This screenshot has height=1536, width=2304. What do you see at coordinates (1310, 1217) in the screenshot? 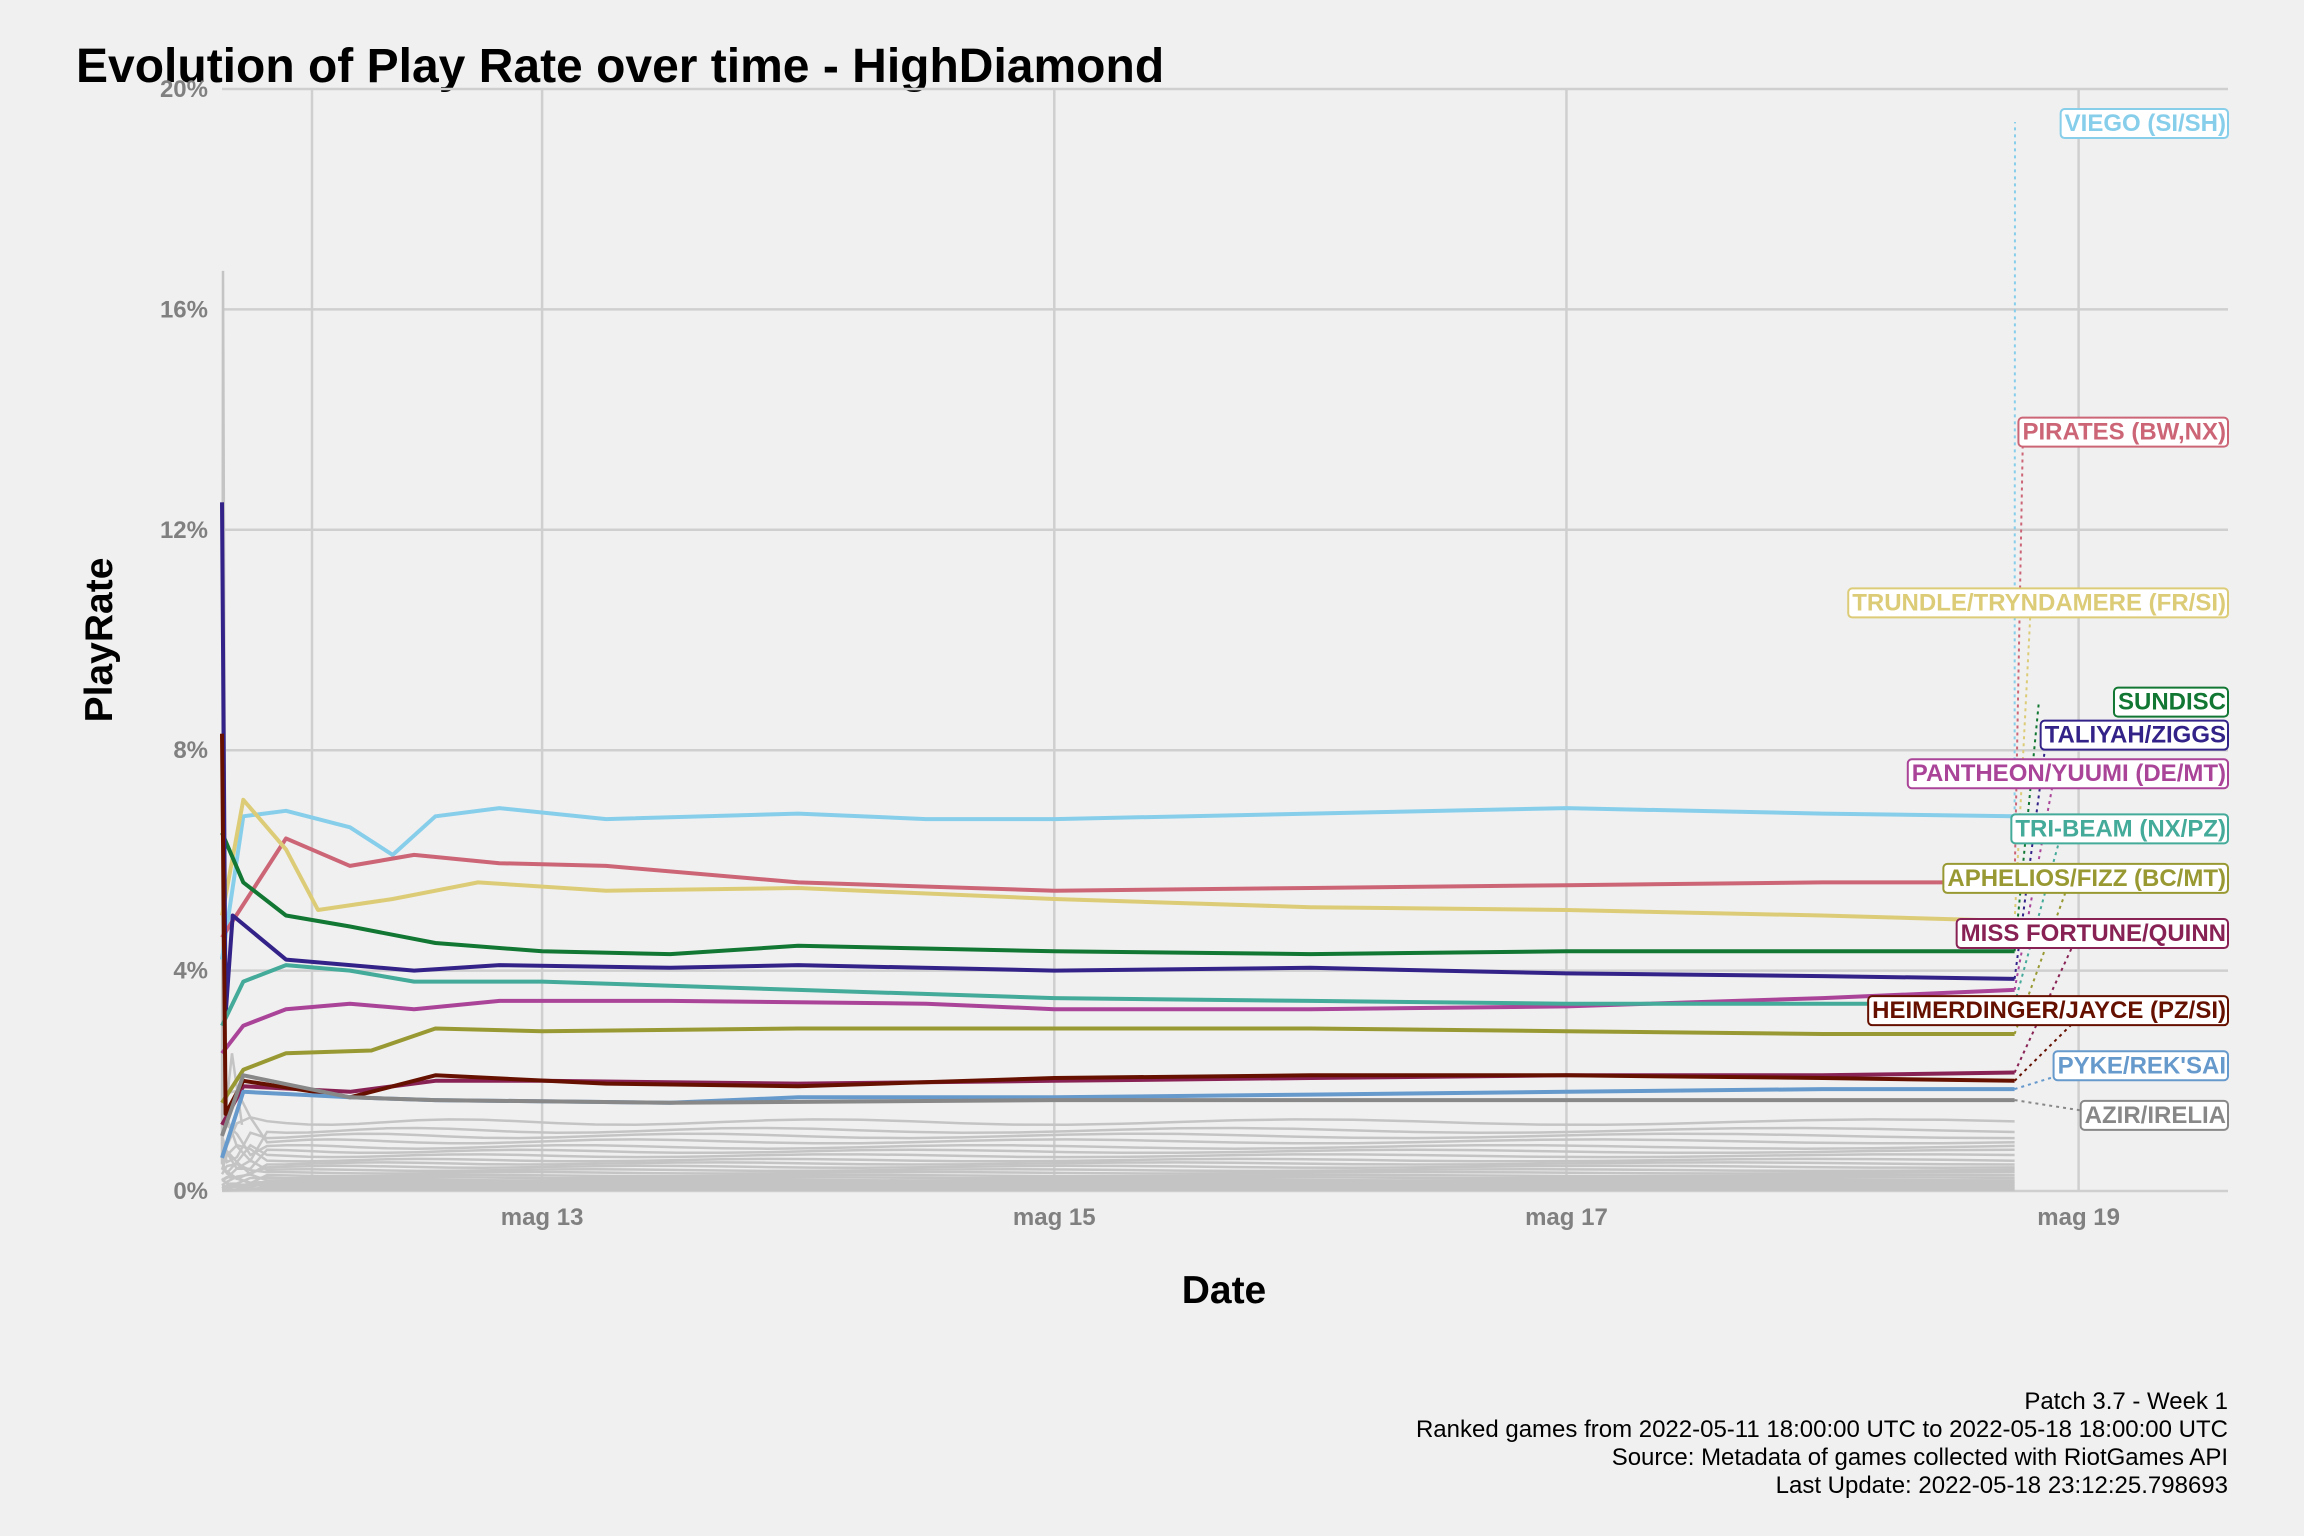
I see `x-axis-ticks: mag 13 mag 15 mag 17 mag 19` at bounding box center [1310, 1217].